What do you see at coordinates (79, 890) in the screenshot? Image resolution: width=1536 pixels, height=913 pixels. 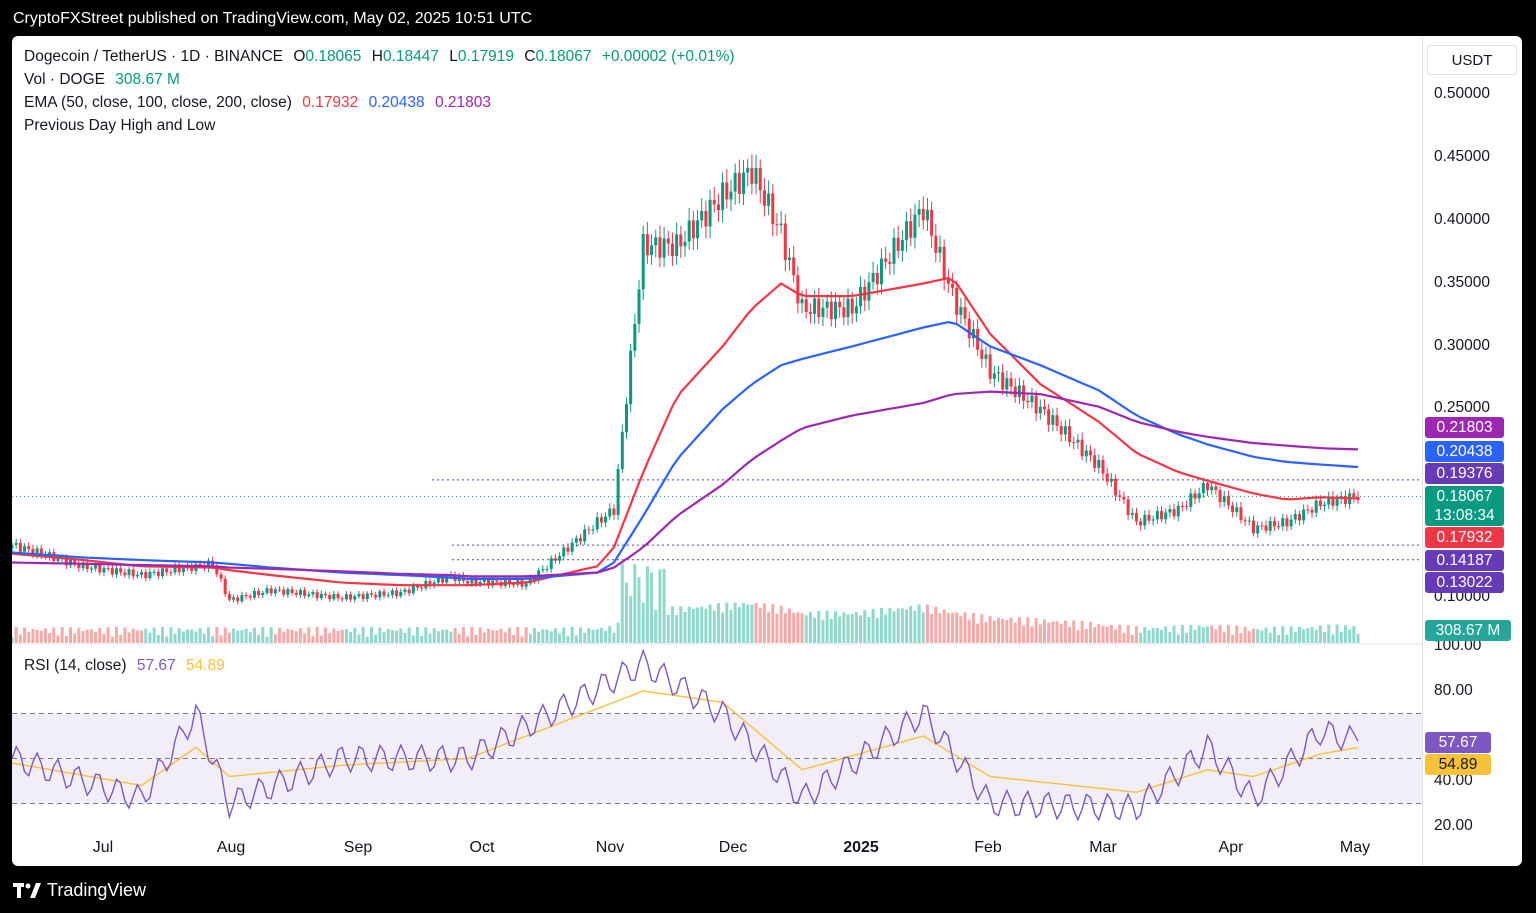 I see `tradingview-logo: TradingView` at bounding box center [79, 890].